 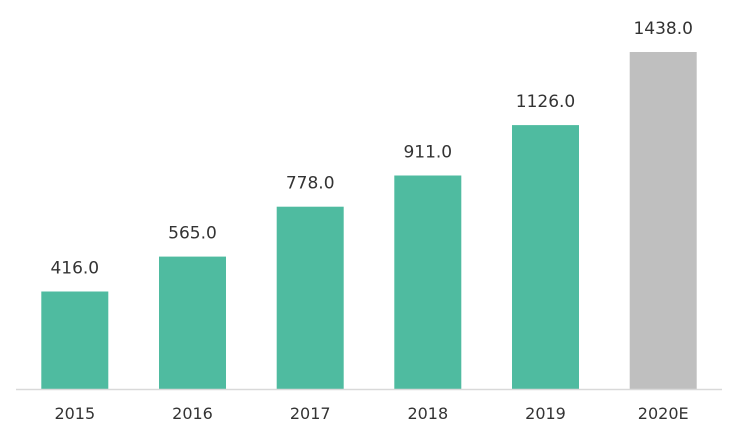 What do you see at coordinates (428, 282) in the screenshot?
I see `bar-2018` at bounding box center [428, 282].